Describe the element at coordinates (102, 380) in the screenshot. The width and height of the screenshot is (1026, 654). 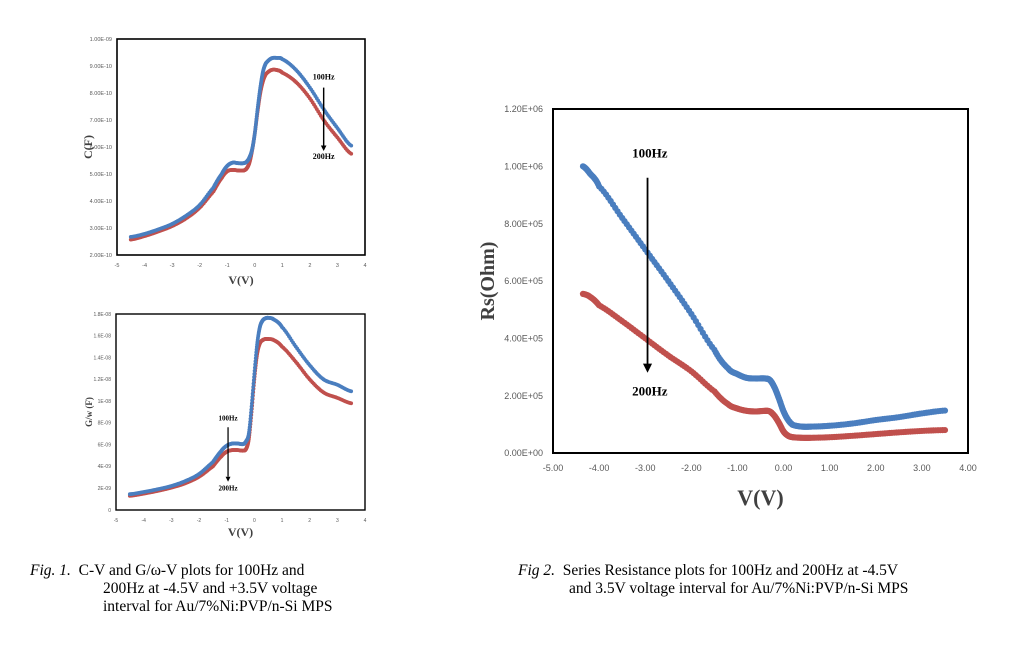
I see `y-tick-label: 1.2E-08` at that location.